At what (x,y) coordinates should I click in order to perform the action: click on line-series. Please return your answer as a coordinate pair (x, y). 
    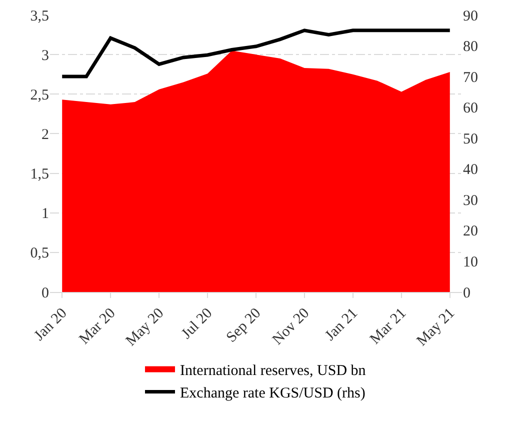
    Looking at the image, I should click on (256, 53).